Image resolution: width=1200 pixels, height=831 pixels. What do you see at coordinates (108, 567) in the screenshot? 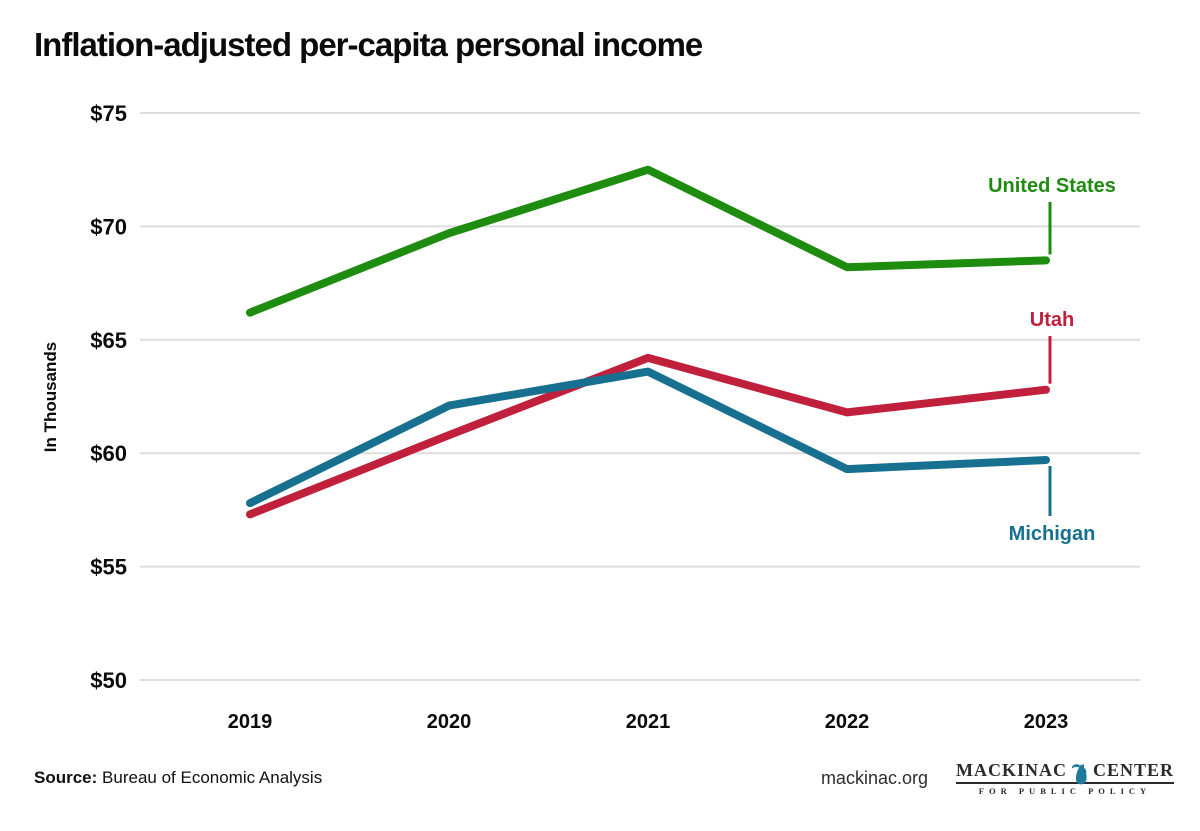
I see `y-tick-label: $55` at bounding box center [108, 567].